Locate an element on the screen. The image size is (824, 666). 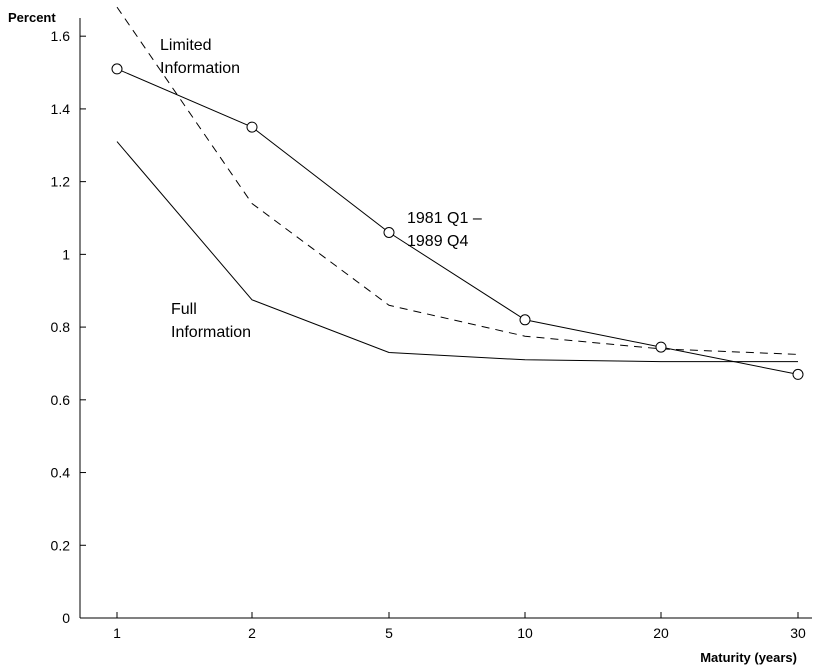
x-axis-title: Maturity (years) is located at coordinates (748, 657).